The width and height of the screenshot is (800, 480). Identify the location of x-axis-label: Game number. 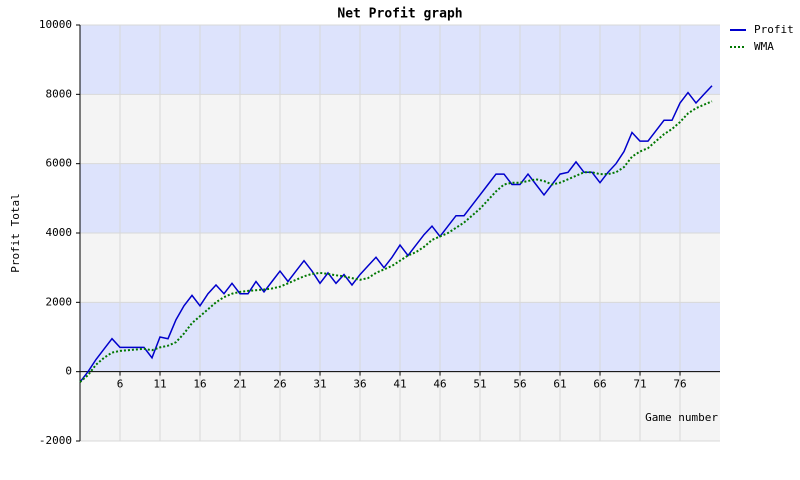
(681, 417).